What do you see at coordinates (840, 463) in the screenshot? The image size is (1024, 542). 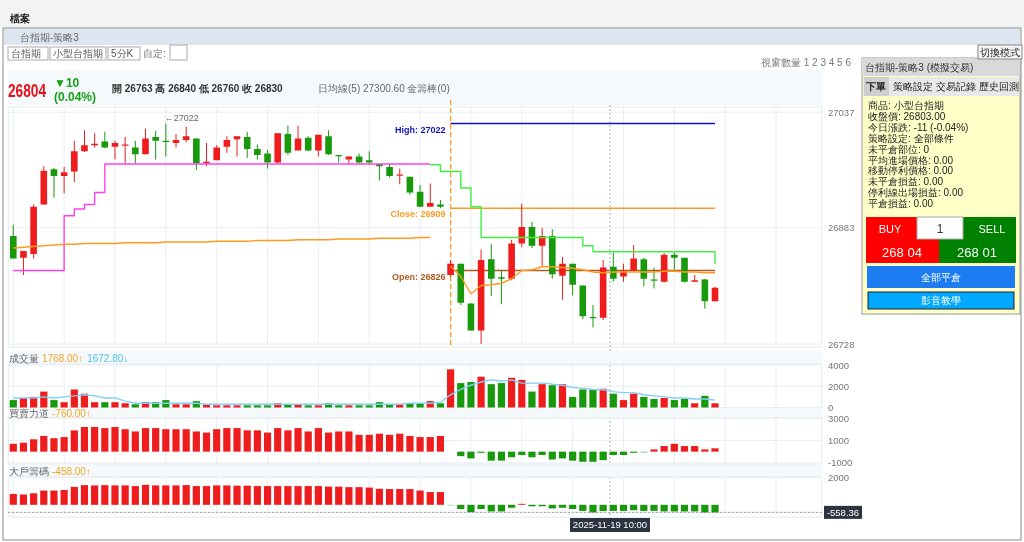 I see `y-tick-label: -1000` at bounding box center [840, 463].